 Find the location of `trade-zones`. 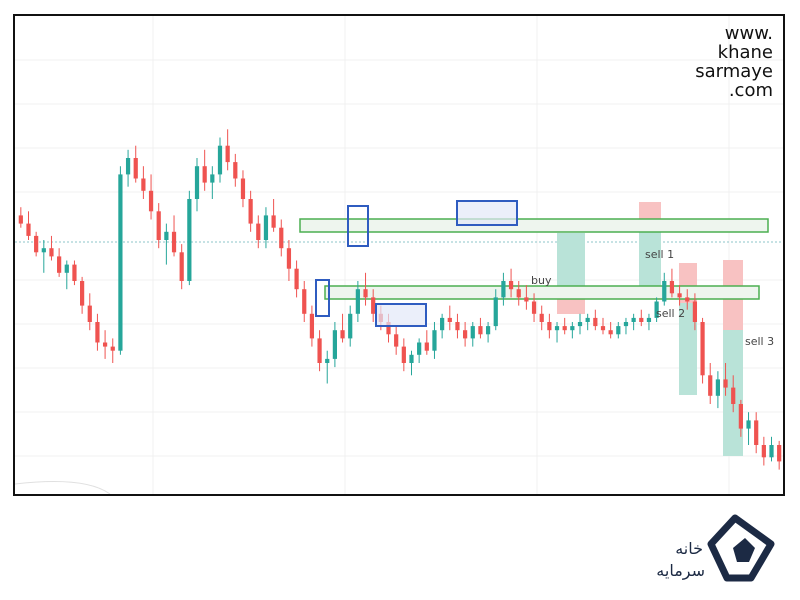

trade-zones is located at coordinates (650, 329).